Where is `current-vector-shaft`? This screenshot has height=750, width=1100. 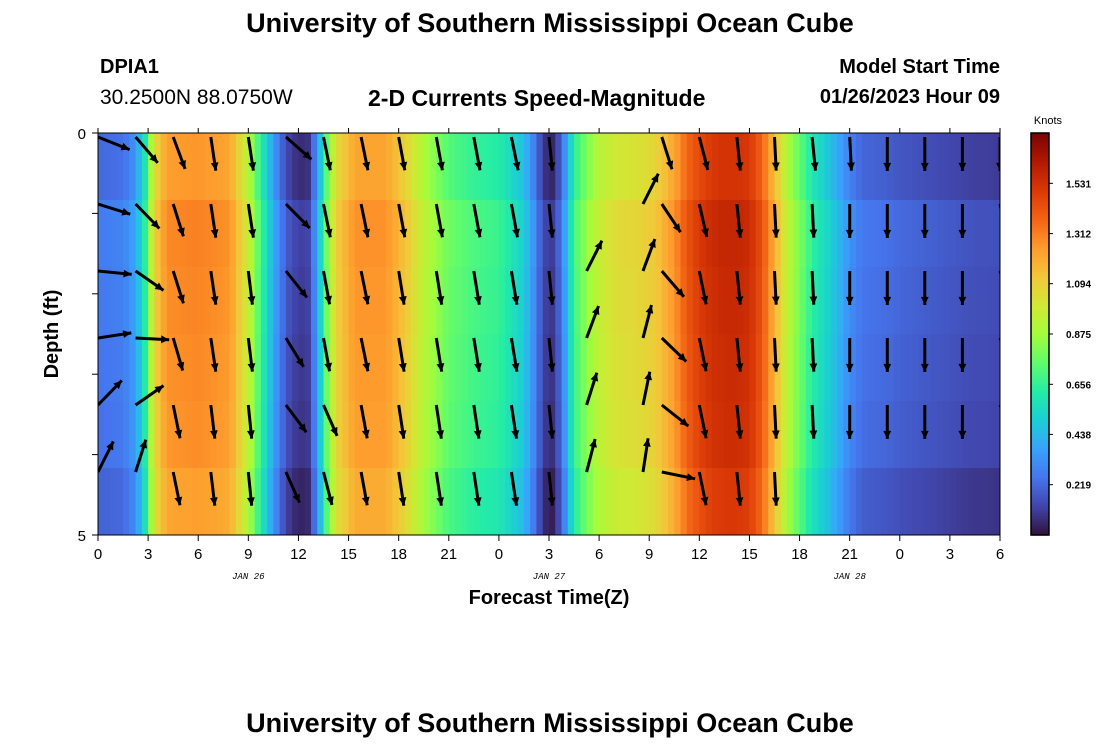
current-vector-shaft is located at coordinates (999, 208).